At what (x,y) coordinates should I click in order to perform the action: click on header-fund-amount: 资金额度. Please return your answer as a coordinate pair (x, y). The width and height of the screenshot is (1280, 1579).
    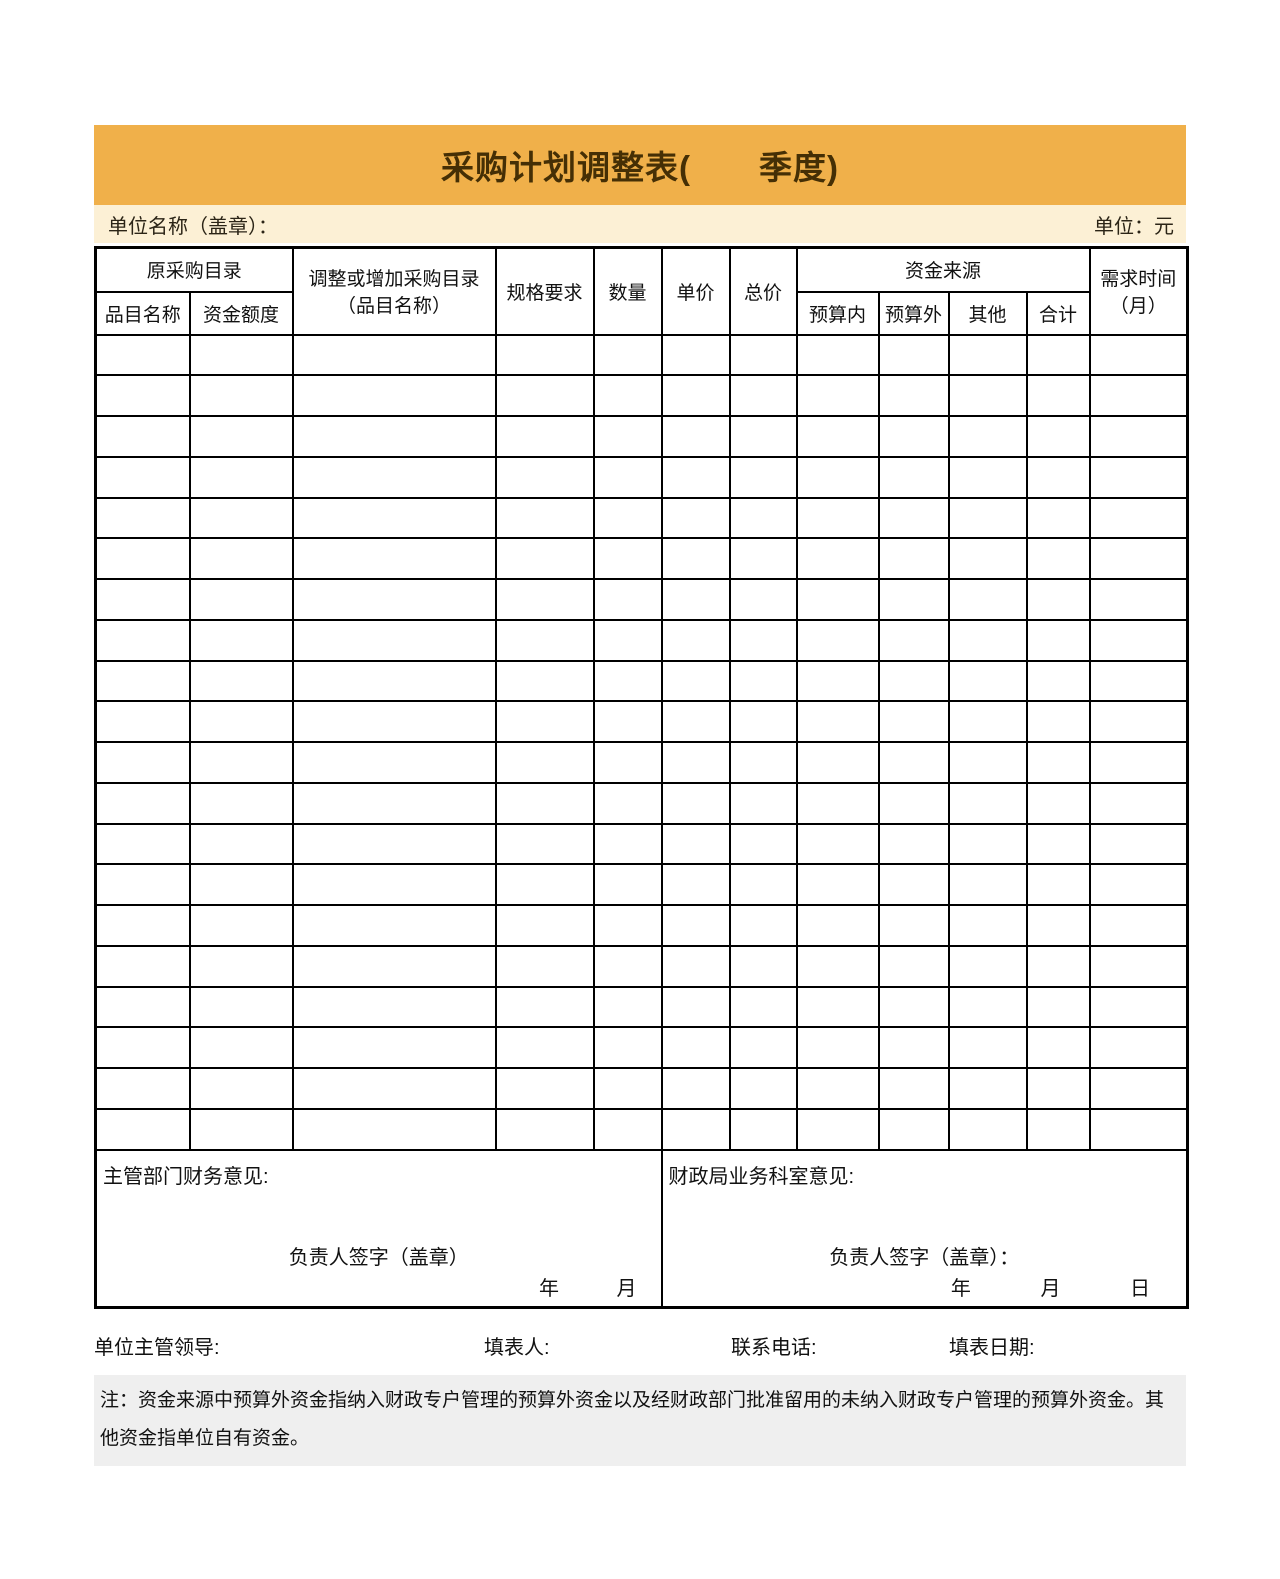
    Looking at the image, I should click on (241, 313).